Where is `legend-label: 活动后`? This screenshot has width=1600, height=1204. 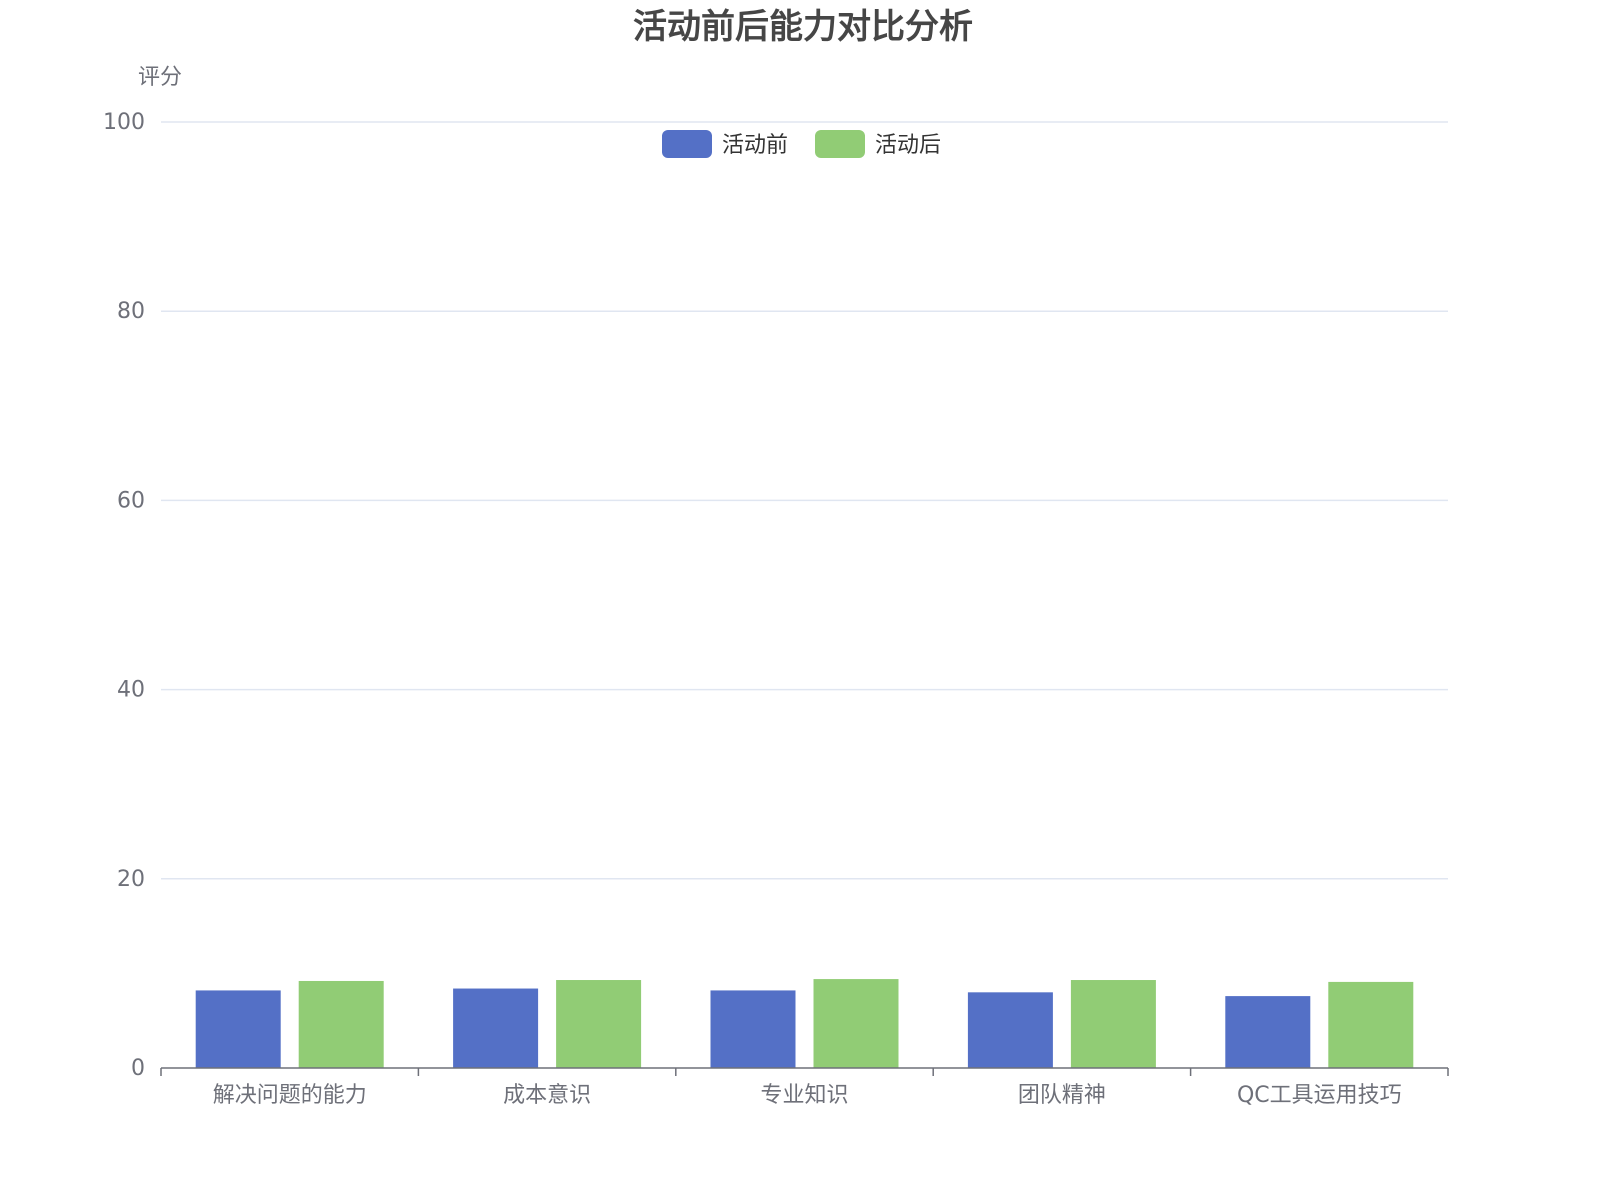
legend-label: 活动后 is located at coordinates (908, 145).